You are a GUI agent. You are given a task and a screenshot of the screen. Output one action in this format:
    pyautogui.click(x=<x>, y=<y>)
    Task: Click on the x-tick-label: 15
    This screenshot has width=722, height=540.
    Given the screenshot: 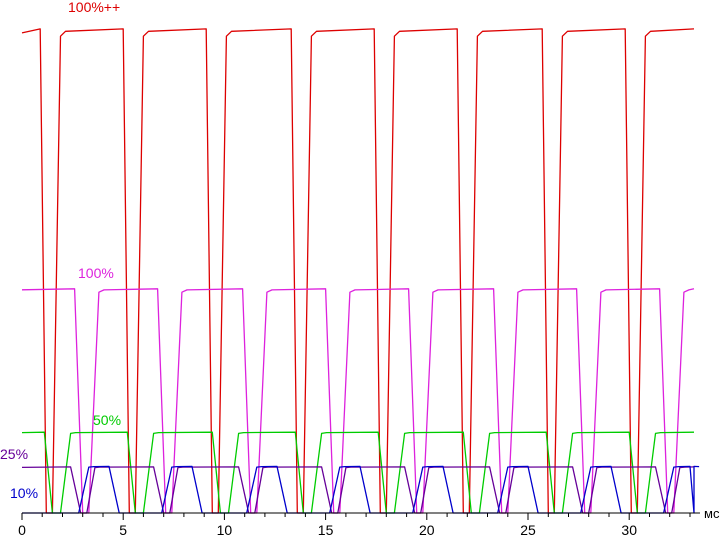 What is the action you would take?
    pyautogui.click(x=326, y=530)
    